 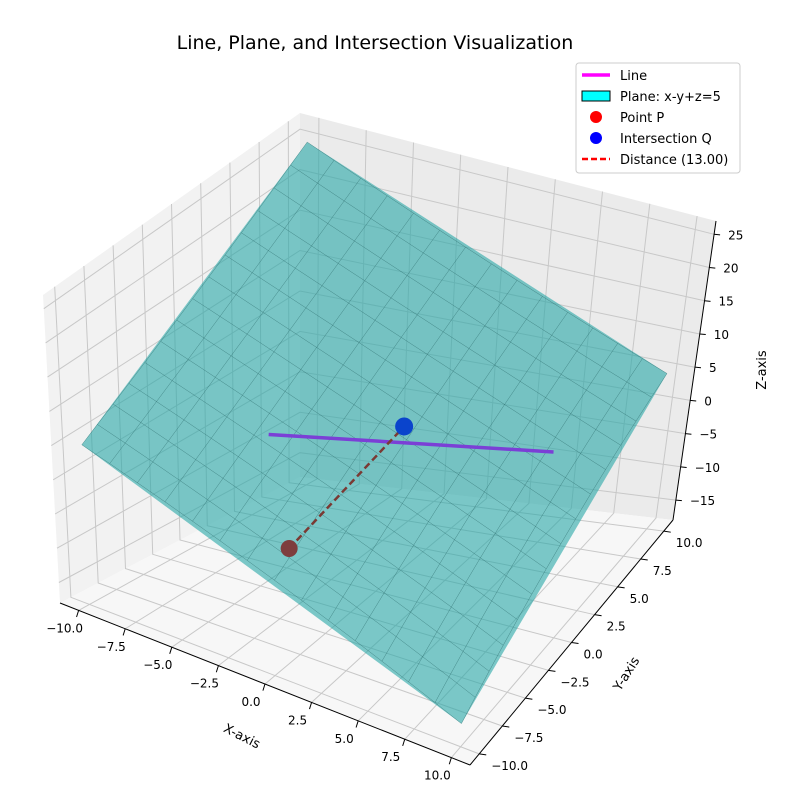 What do you see at coordinates (390, 757) in the screenshot?
I see `x-tick-label: 7.5` at bounding box center [390, 757].